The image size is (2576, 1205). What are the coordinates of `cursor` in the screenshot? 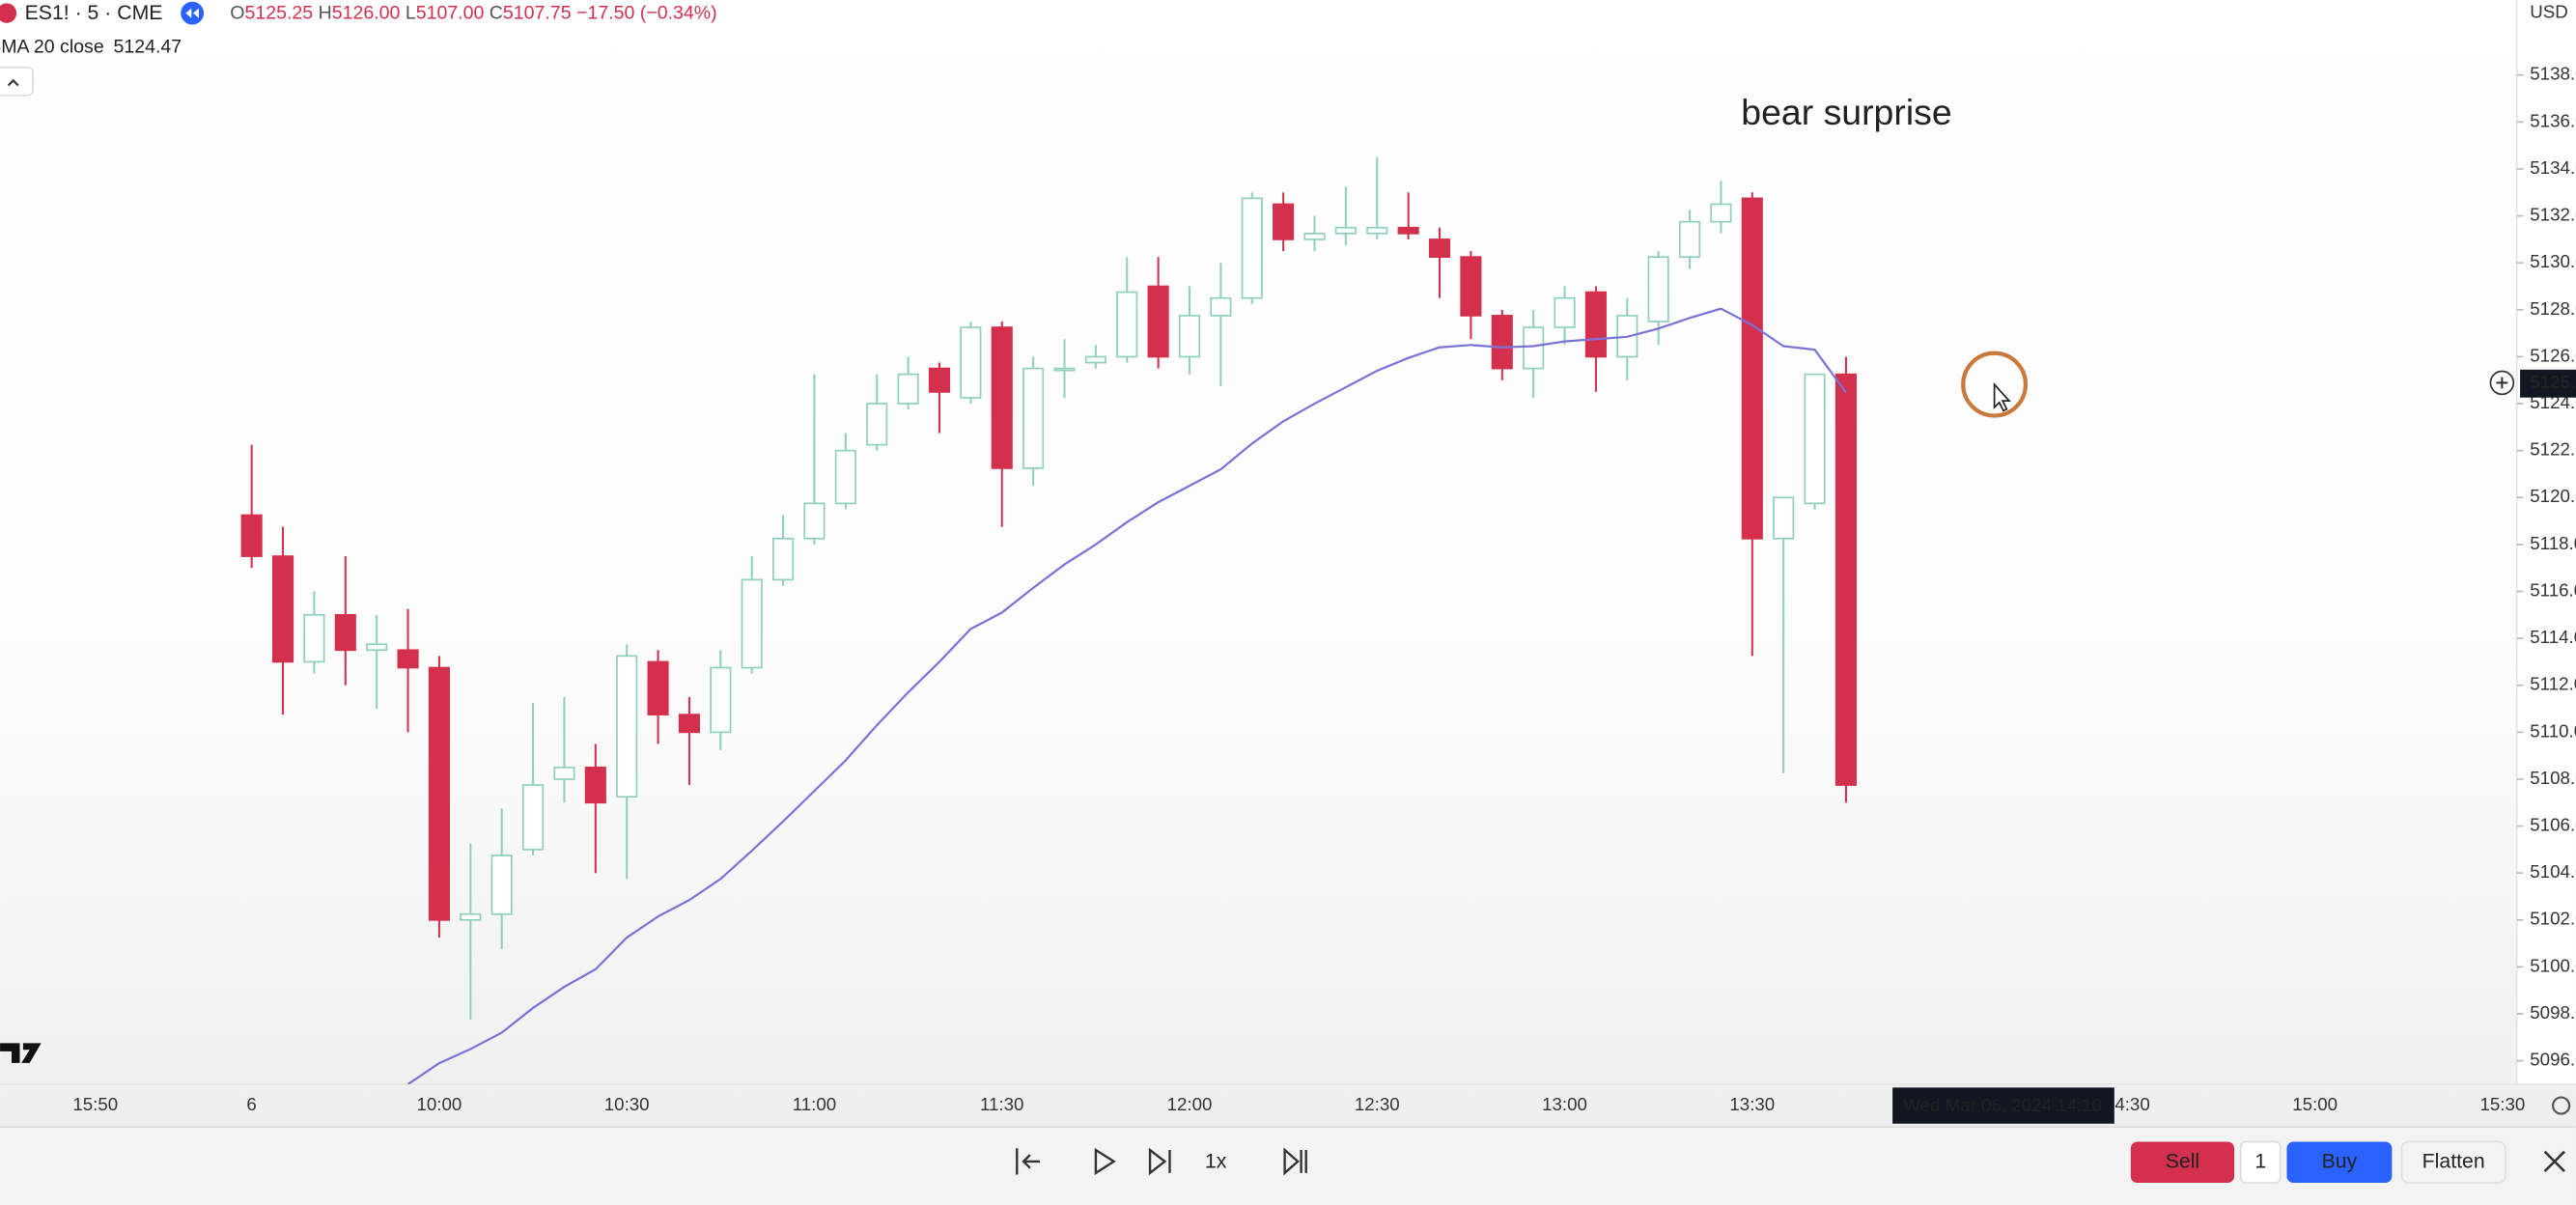 It's located at (2002, 396).